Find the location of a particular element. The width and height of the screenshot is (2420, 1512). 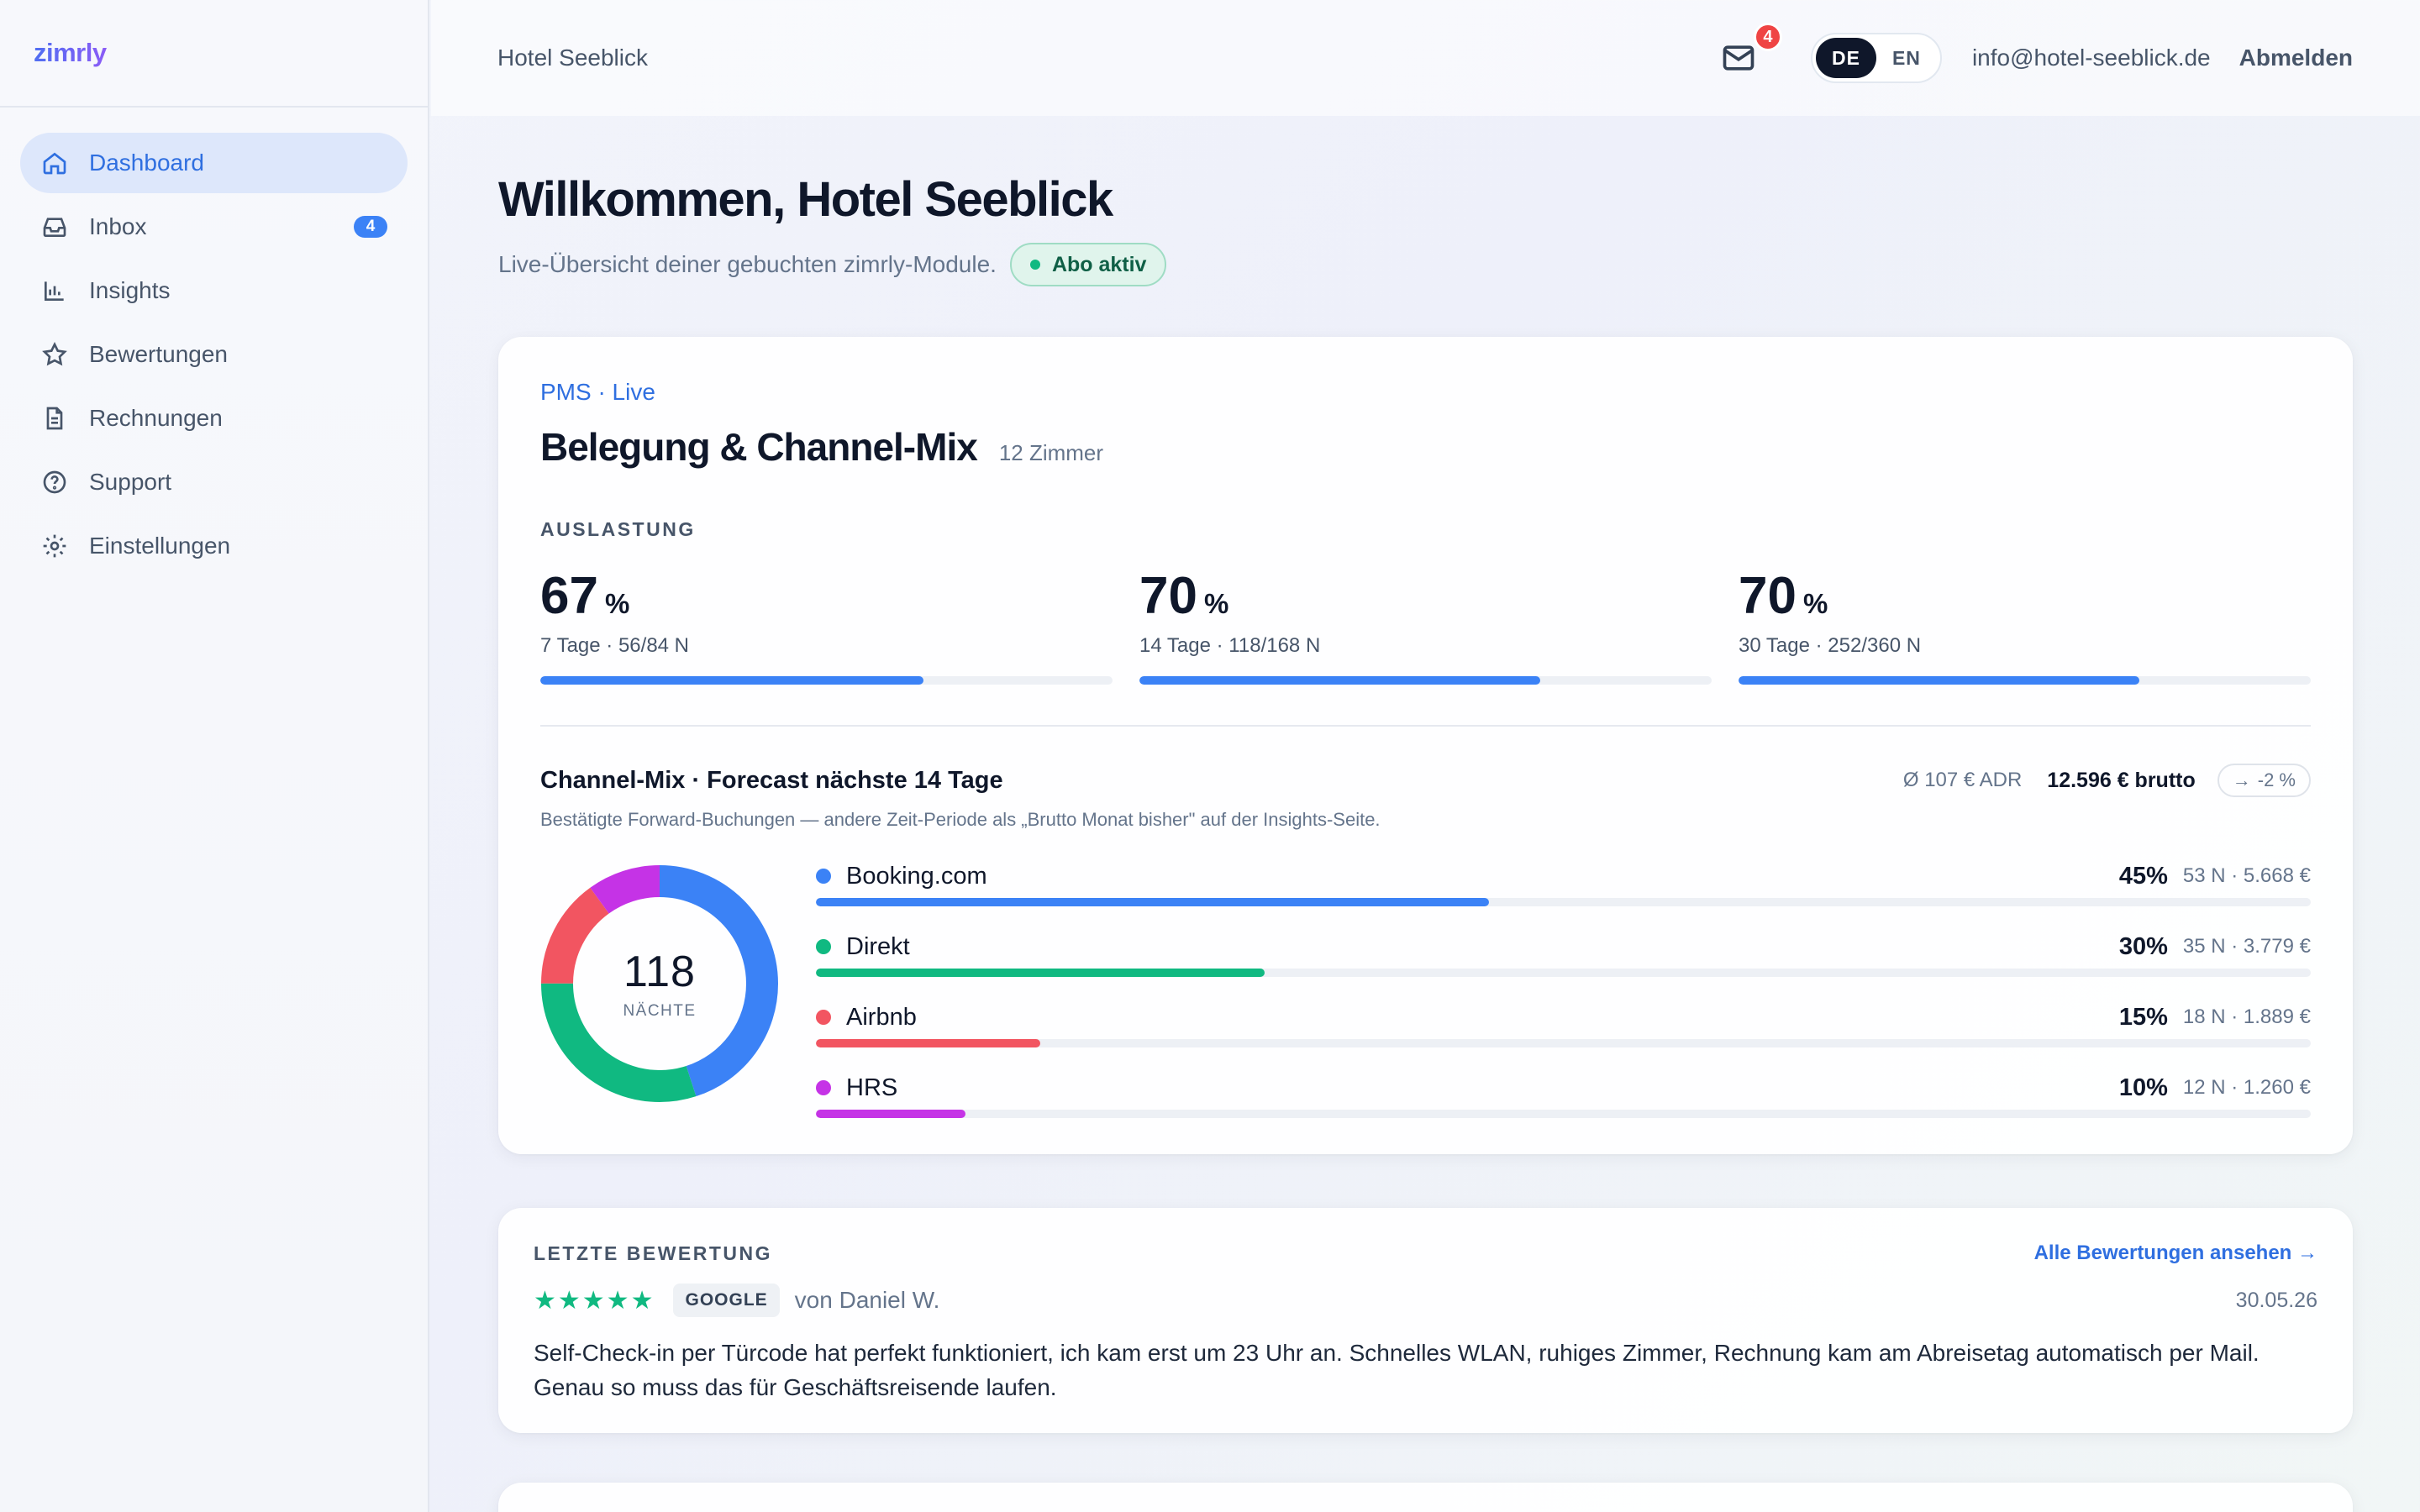

channel-row-airbnb: Airbnb 15% 18 N · 1.889 € is located at coordinates (1563, 1024).